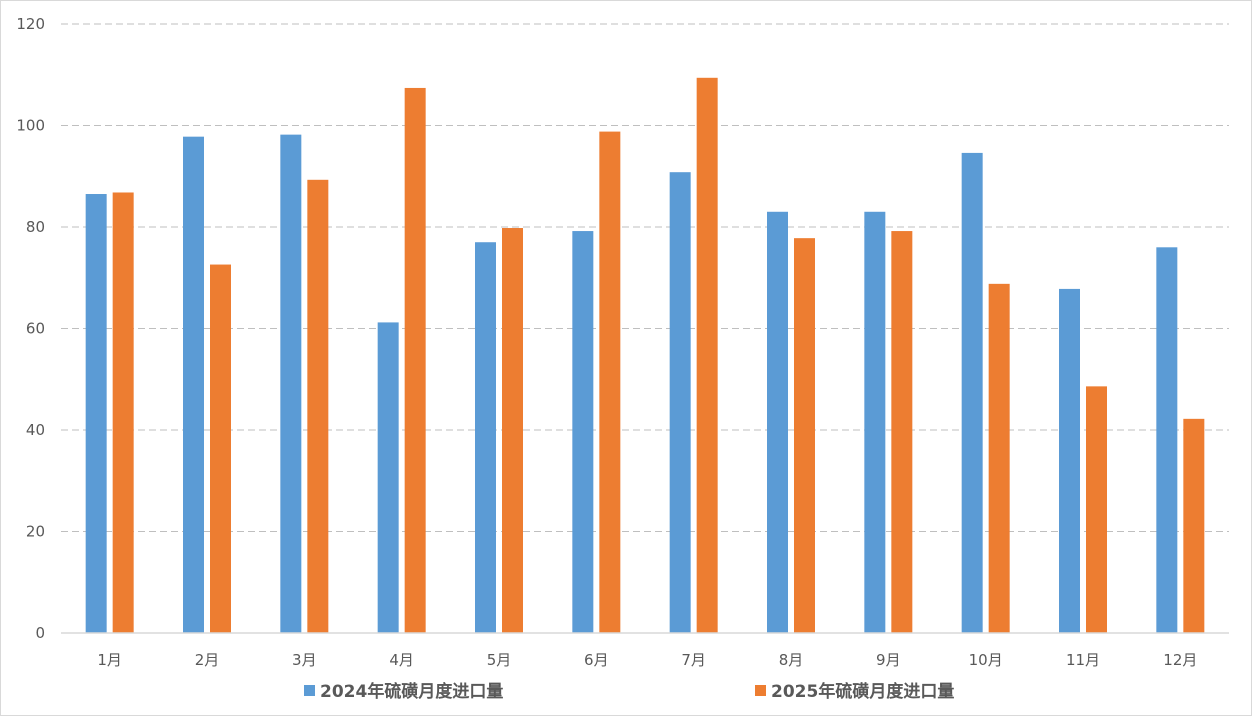 The image size is (1252, 716). What do you see at coordinates (888, 660) in the screenshot?
I see `x-tick-label: 9月` at bounding box center [888, 660].